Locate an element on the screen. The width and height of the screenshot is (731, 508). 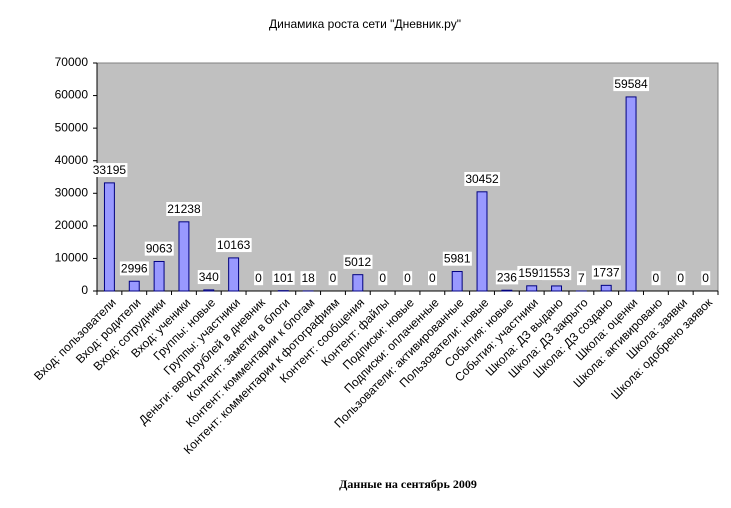
data-label: 7 is located at coordinates (581, 278).